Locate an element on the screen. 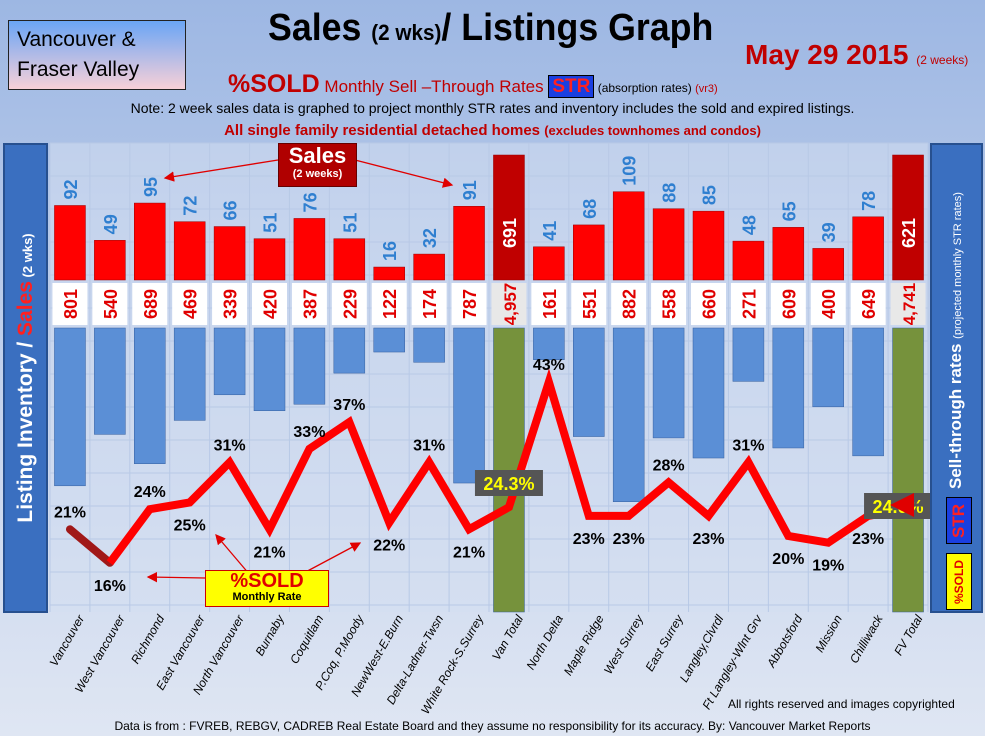  listing-value-label: 787 is located at coordinates (470, 304).